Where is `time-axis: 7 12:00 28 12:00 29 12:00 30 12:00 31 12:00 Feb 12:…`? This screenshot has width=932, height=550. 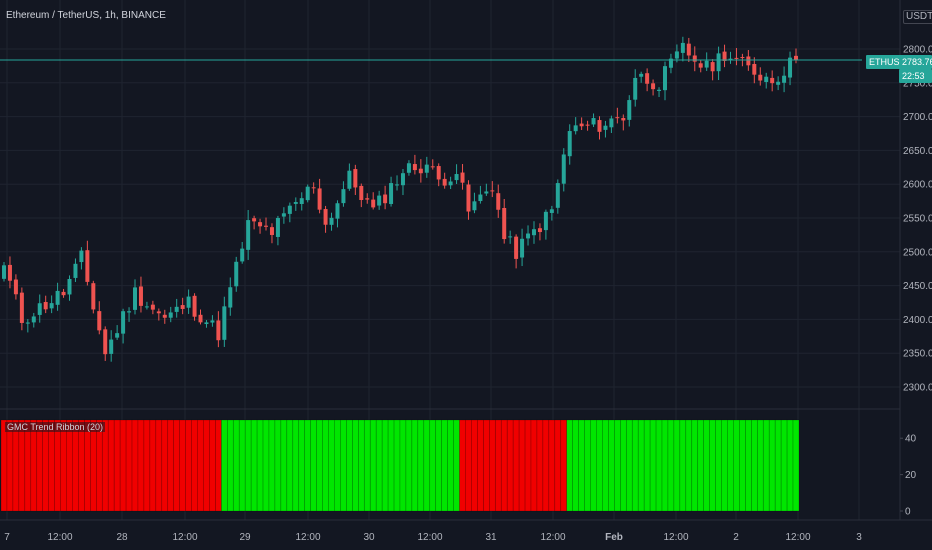
time-axis: 7 12:00 28 12:00 29 12:00 30 12:00 31 12:00 Feb 12:… is located at coordinates (433, 537).